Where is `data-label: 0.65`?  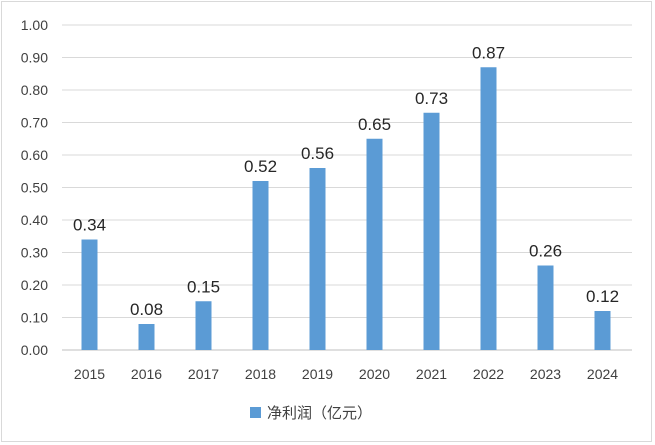 data-label: 0.65 is located at coordinates (374, 124).